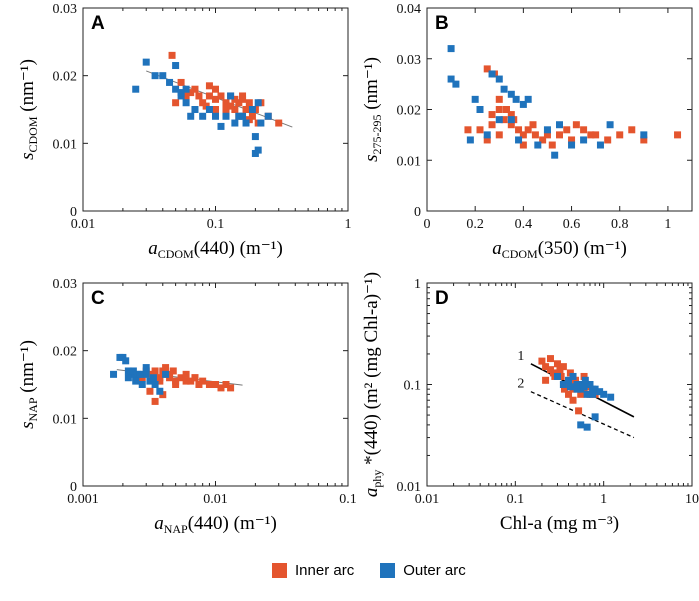 This screenshot has height=601, width=699. What do you see at coordinates (388, 570) in the screenshot?
I see `legend-swatch-outer` at bounding box center [388, 570].